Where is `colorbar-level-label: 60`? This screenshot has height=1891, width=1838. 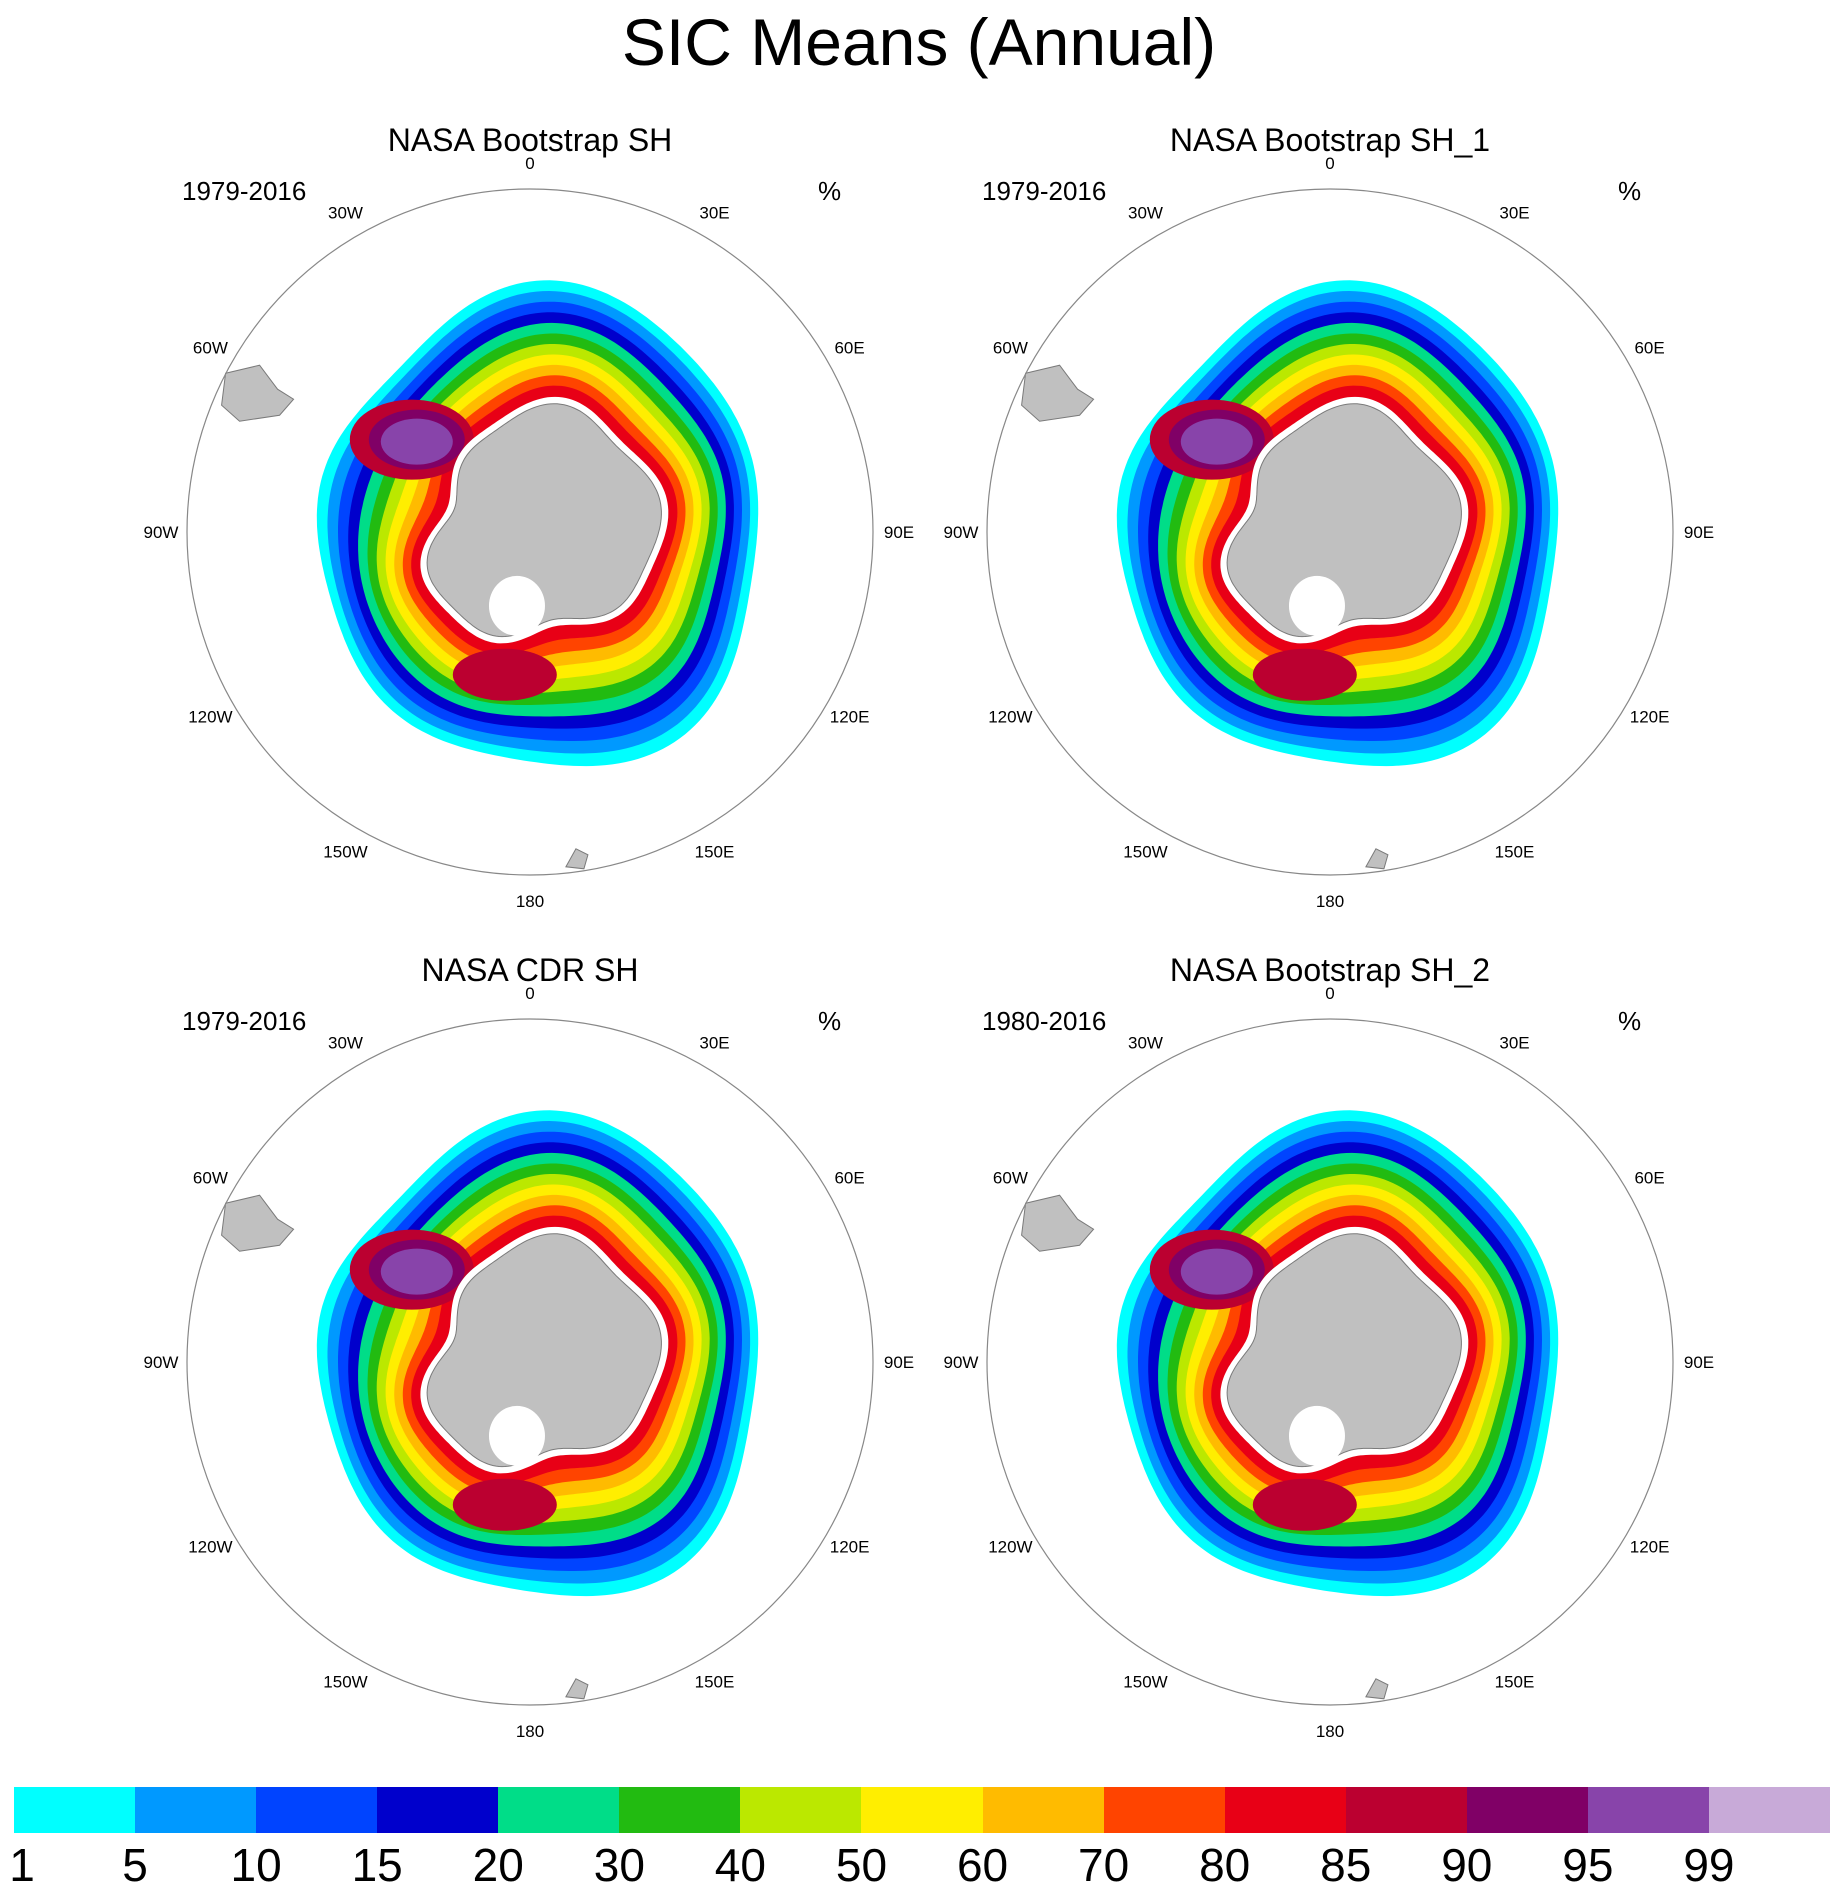 colorbar-level-label: 60 is located at coordinates (982, 1865).